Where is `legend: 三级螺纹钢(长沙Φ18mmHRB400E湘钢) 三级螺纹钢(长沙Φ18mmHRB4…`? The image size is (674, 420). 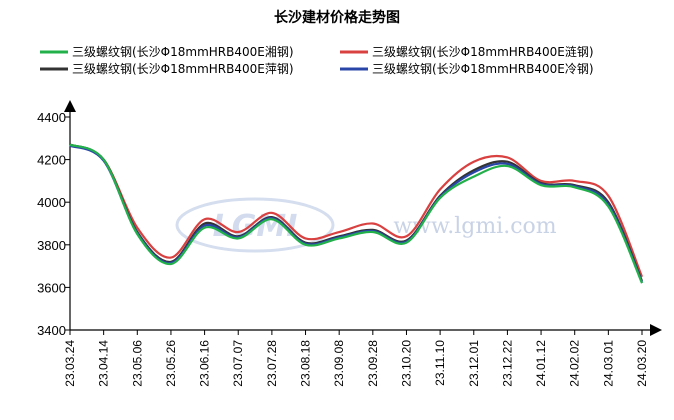 legend: 三级螺纹钢(长沙Φ18mmHRB400E湘钢) 三级螺纹钢(长沙Φ18mmHRB4… is located at coordinates (317, 60).